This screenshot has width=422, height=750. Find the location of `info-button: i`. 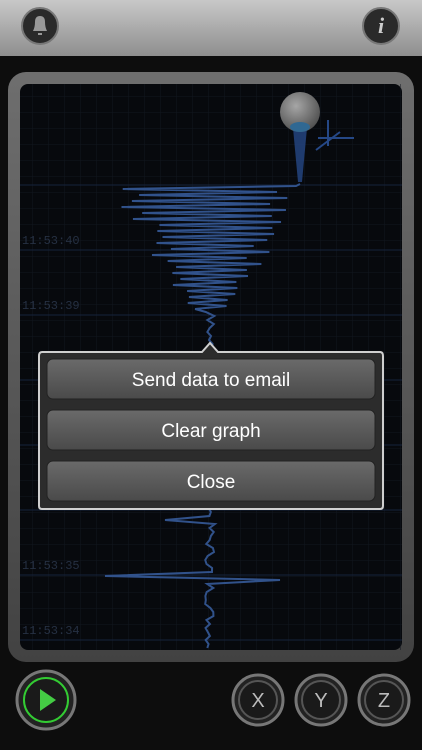

info-button: i is located at coordinates (381, 26).